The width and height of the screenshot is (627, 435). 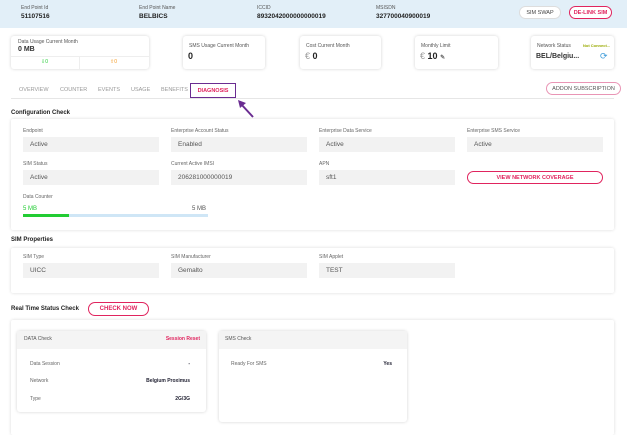 What do you see at coordinates (35, 399) in the screenshot?
I see `type-label: Type` at bounding box center [35, 399].